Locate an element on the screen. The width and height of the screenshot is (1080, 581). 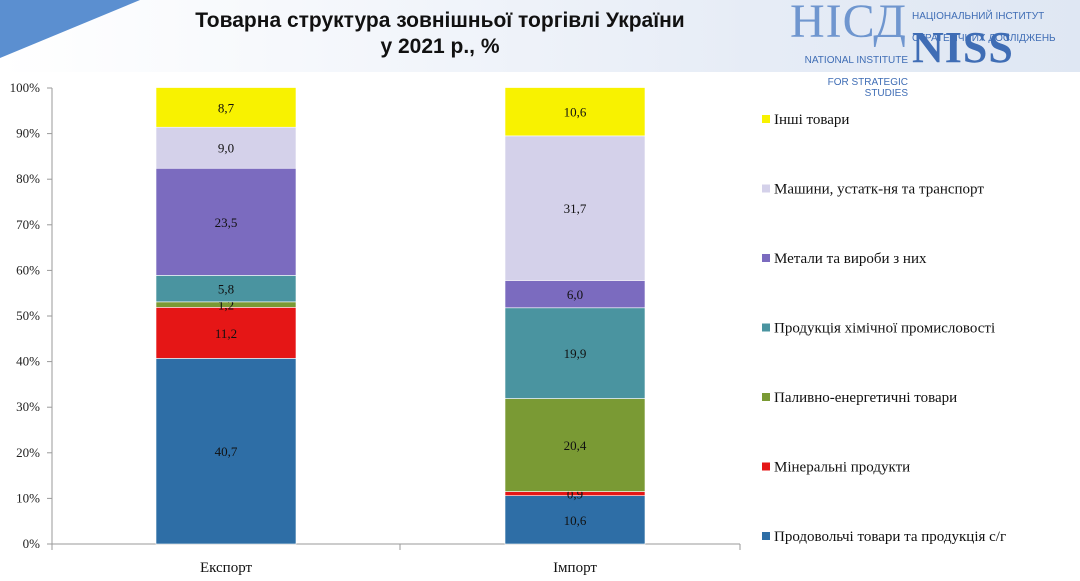
x-category-label: Експорт is located at coordinates (226, 568).